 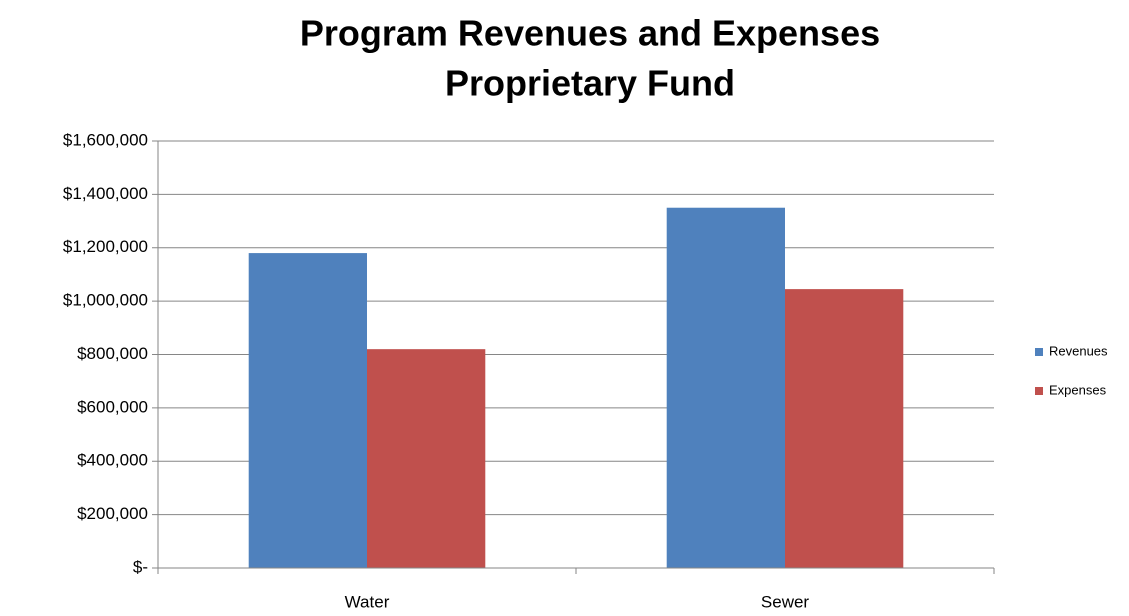 What do you see at coordinates (590, 33) in the screenshot?
I see `chart-title: Program Revenues and Expenses` at bounding box center [590, 33].